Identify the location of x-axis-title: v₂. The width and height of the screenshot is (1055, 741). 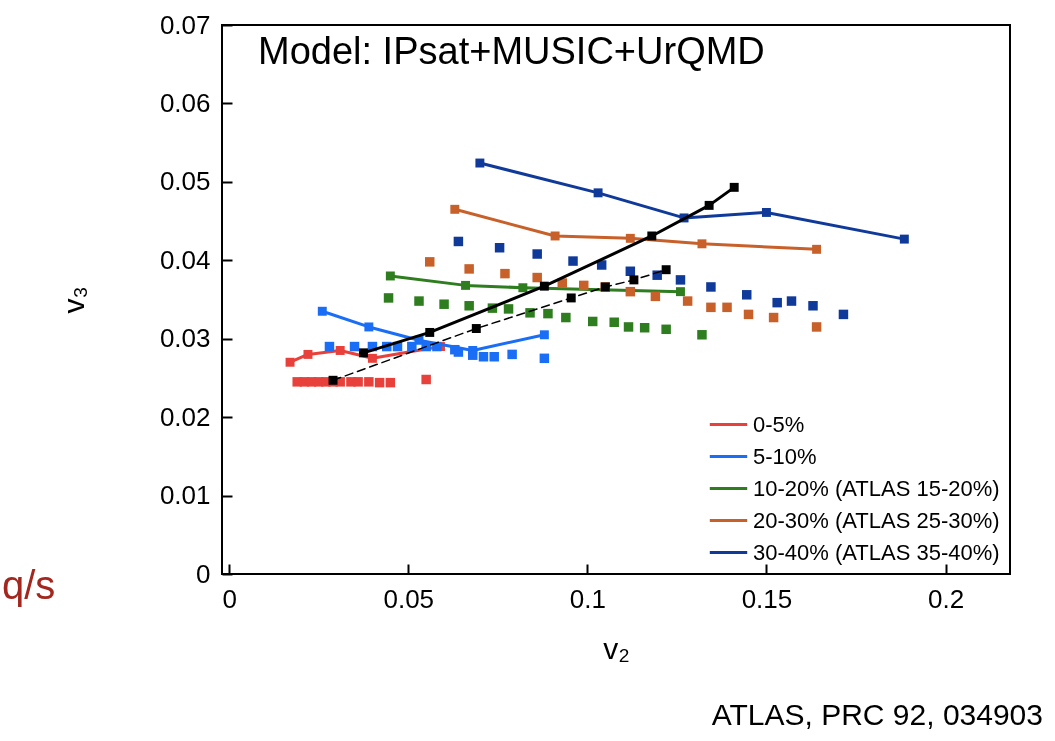
(616, 648).